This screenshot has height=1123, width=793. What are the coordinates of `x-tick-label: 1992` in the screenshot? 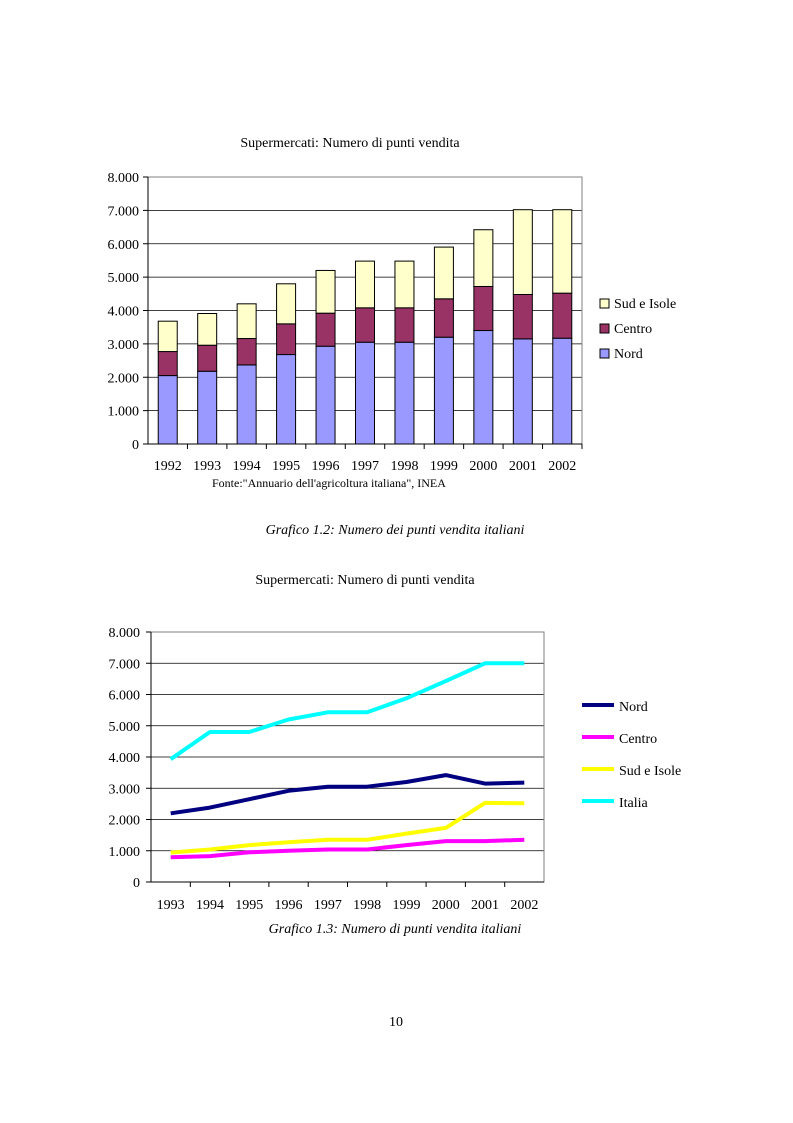 It's located at (168, 466).